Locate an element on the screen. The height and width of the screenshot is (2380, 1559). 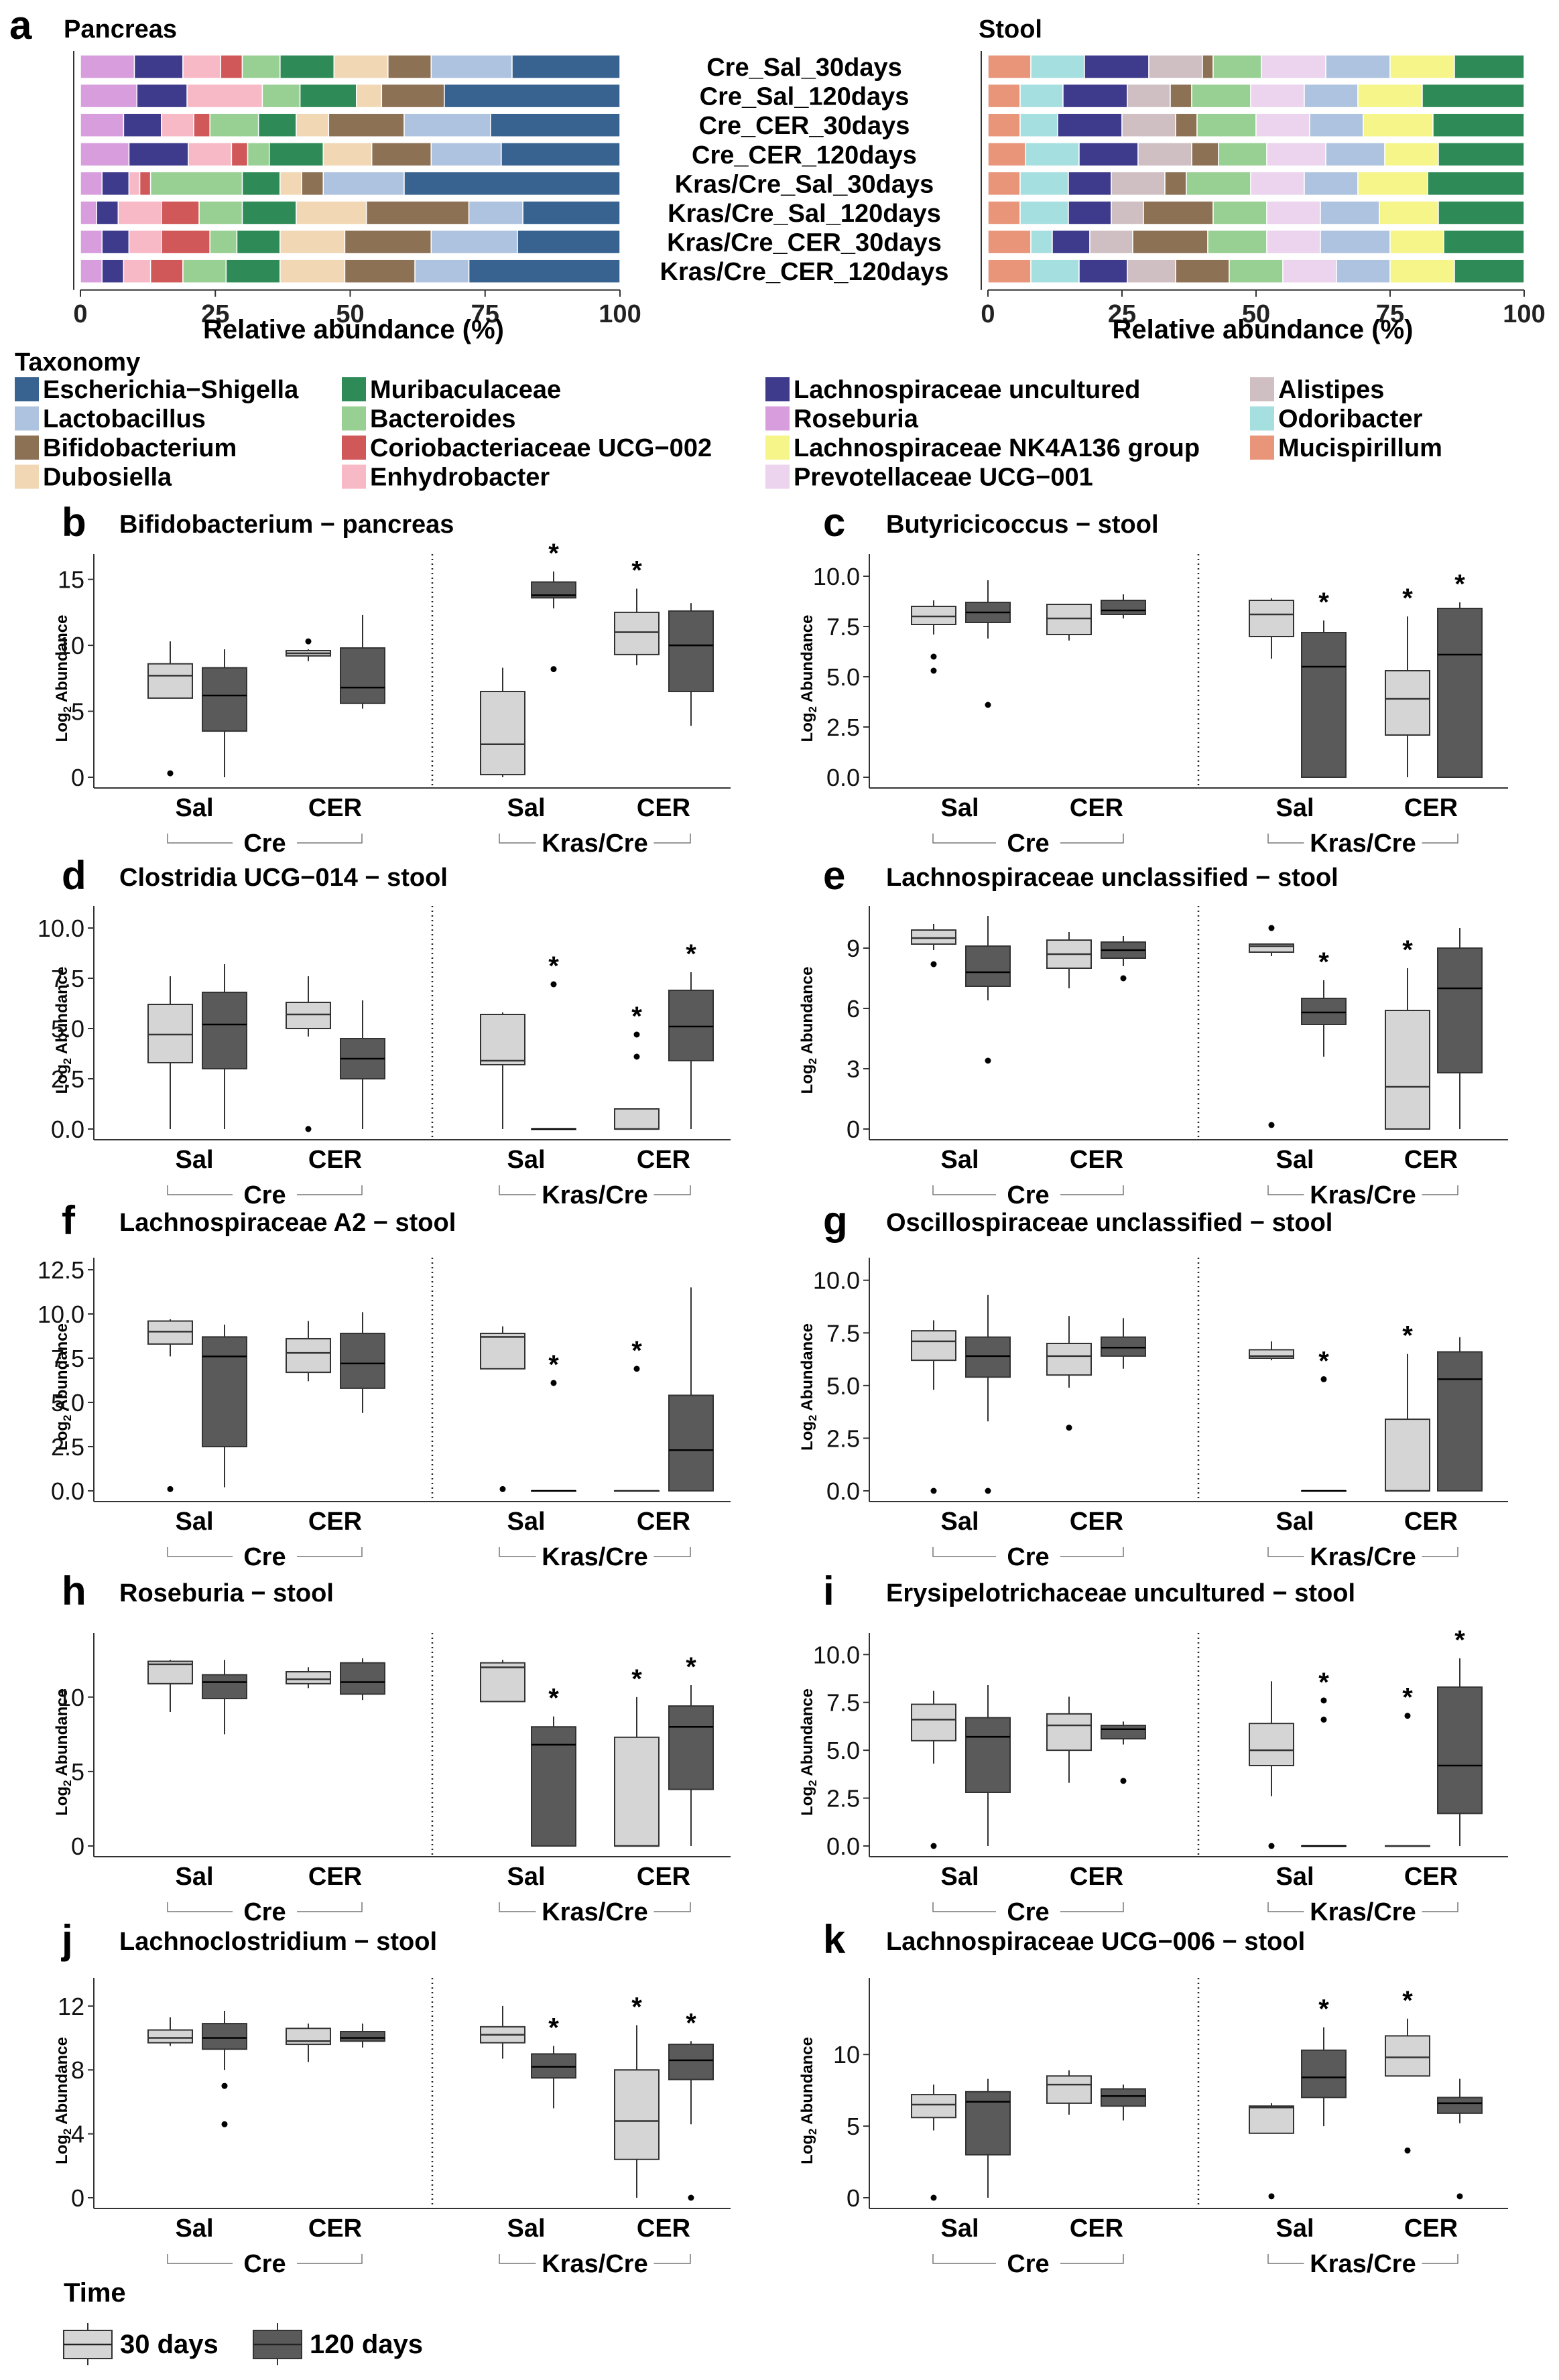
panel-letter: g is located at coordinates (835, 1220).